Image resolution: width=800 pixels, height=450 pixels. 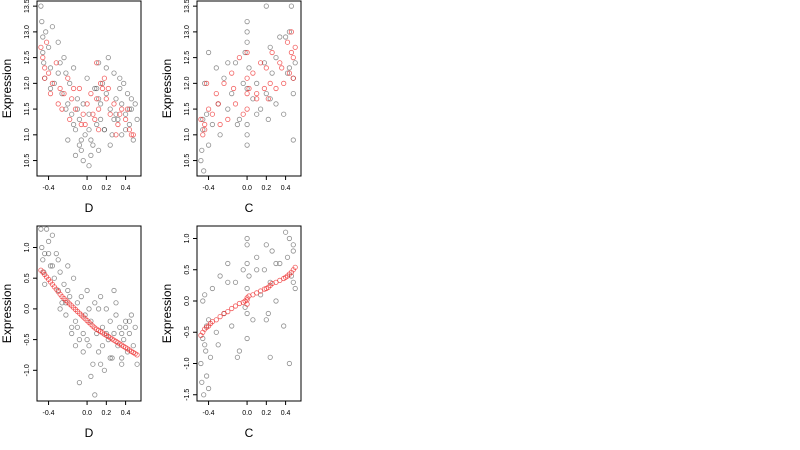 What do you see at coordinates (187, 58) in the screenshot?
I see `y-tick-label: 12.5` at bounding box center [187, 58].